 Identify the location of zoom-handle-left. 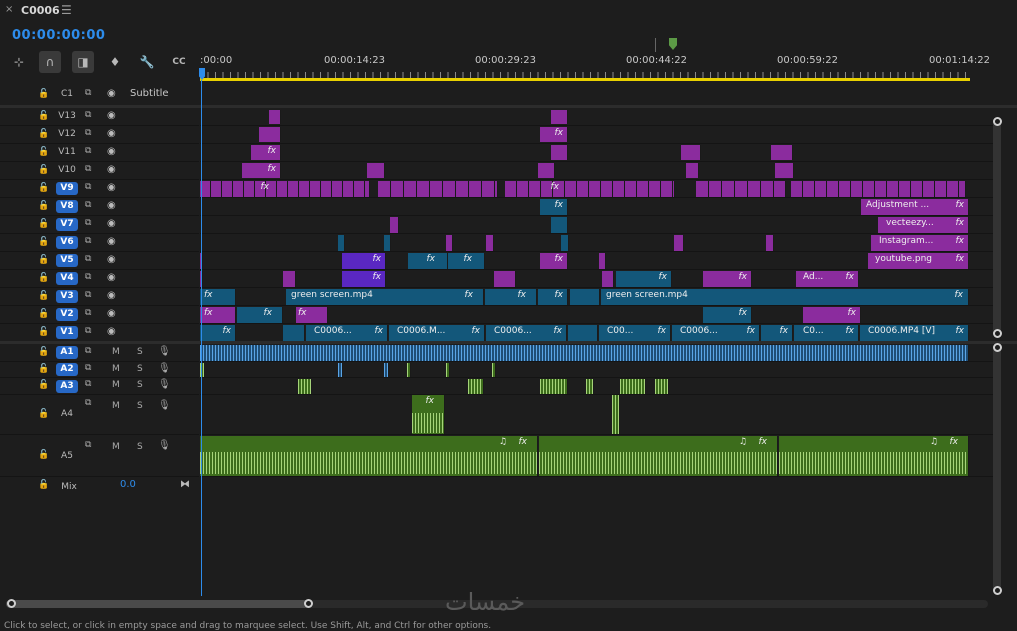
(11, 603).